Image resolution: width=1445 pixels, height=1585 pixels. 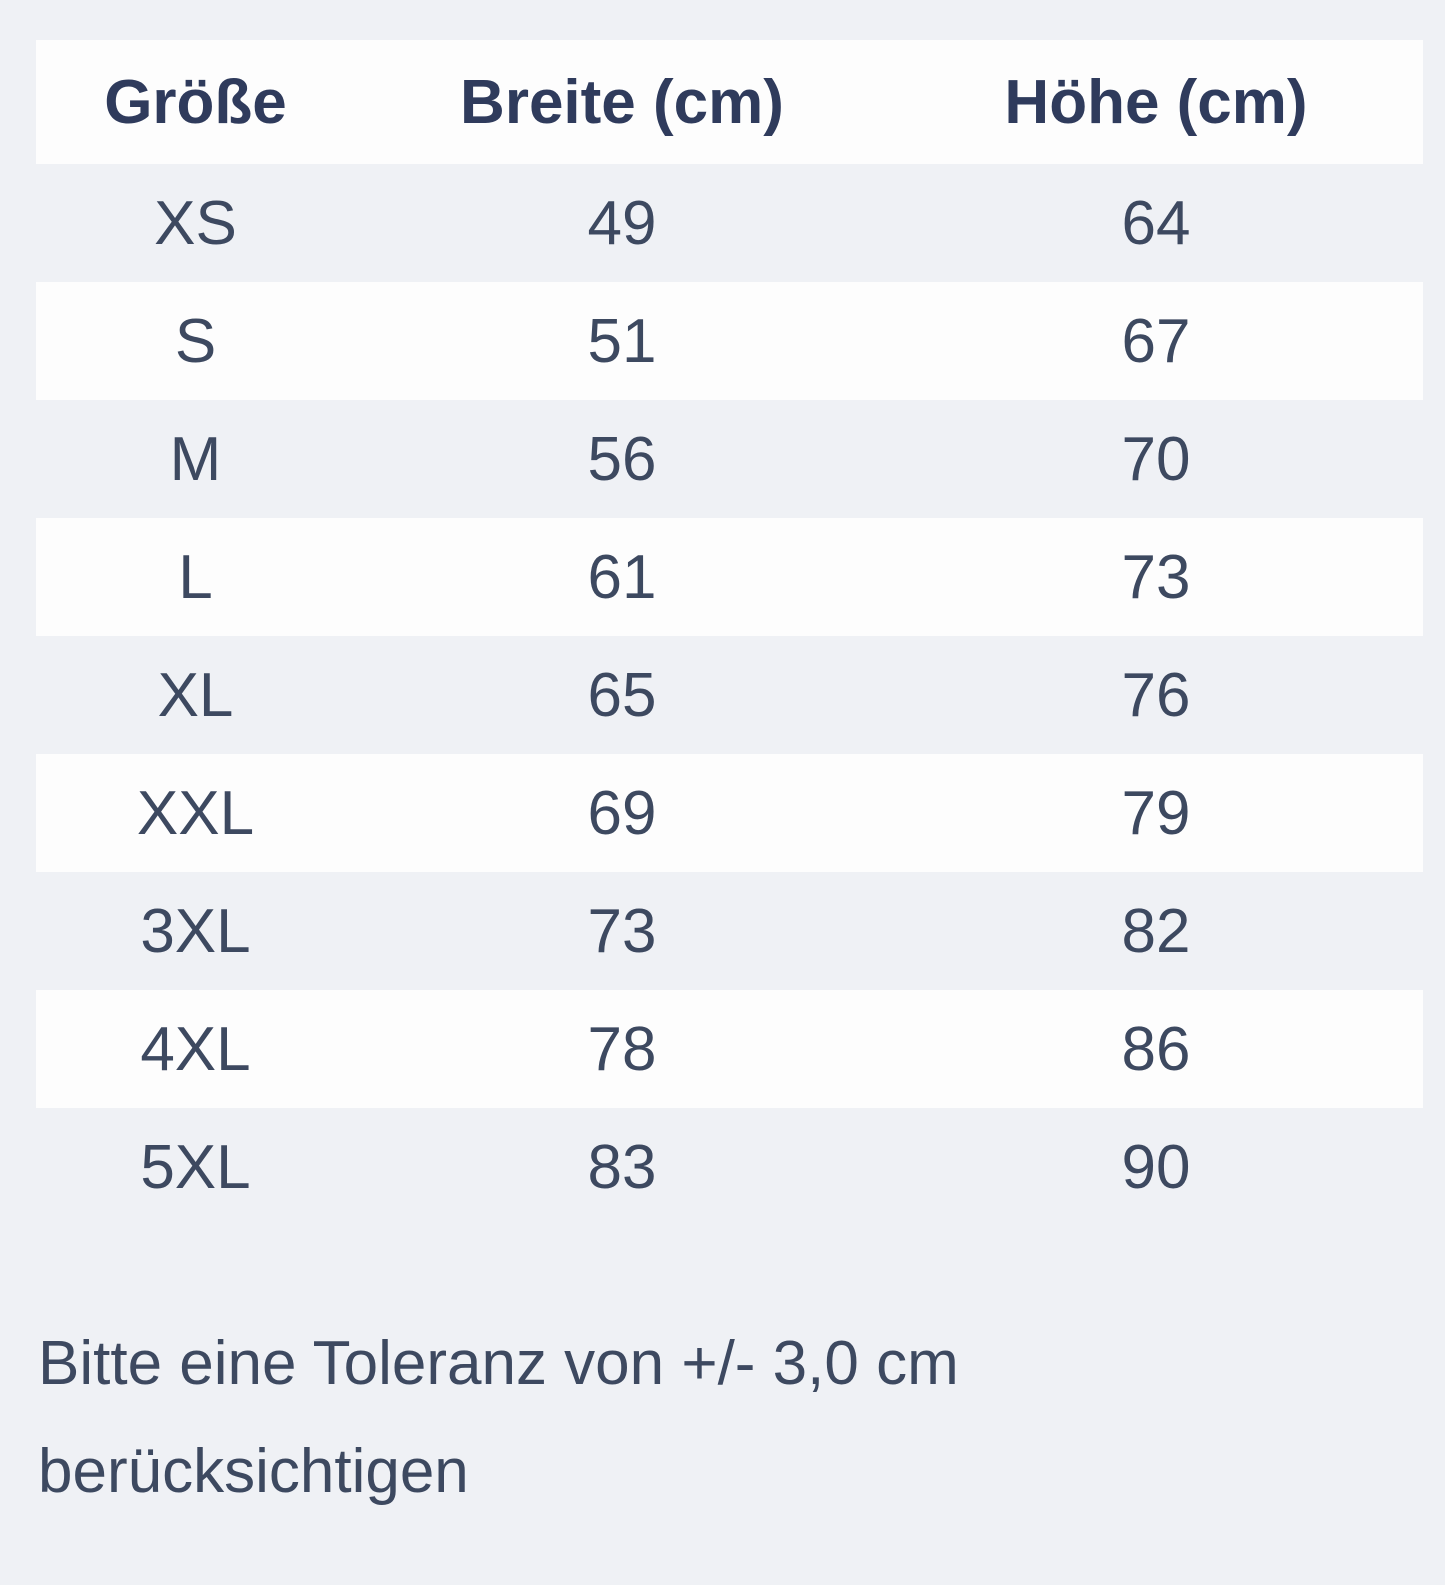 What do you see at coordinates (195, 931) in the screenshot?
I see `size-cell: 3XL` at bounding box center [195, 931].